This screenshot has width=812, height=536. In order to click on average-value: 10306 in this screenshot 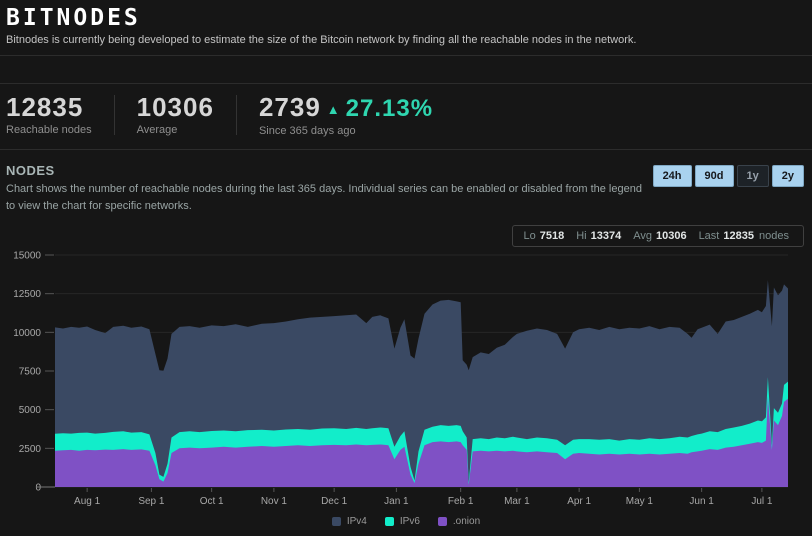, I will do `click(175, 107)`.